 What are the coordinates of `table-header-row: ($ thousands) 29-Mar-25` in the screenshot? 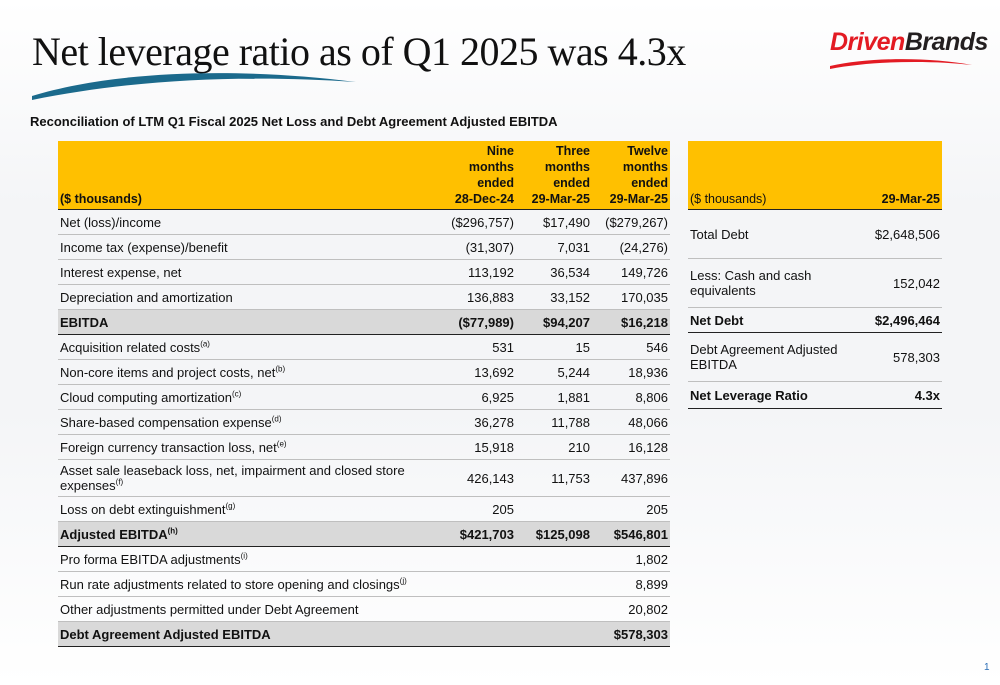 It's located at (815, 175).